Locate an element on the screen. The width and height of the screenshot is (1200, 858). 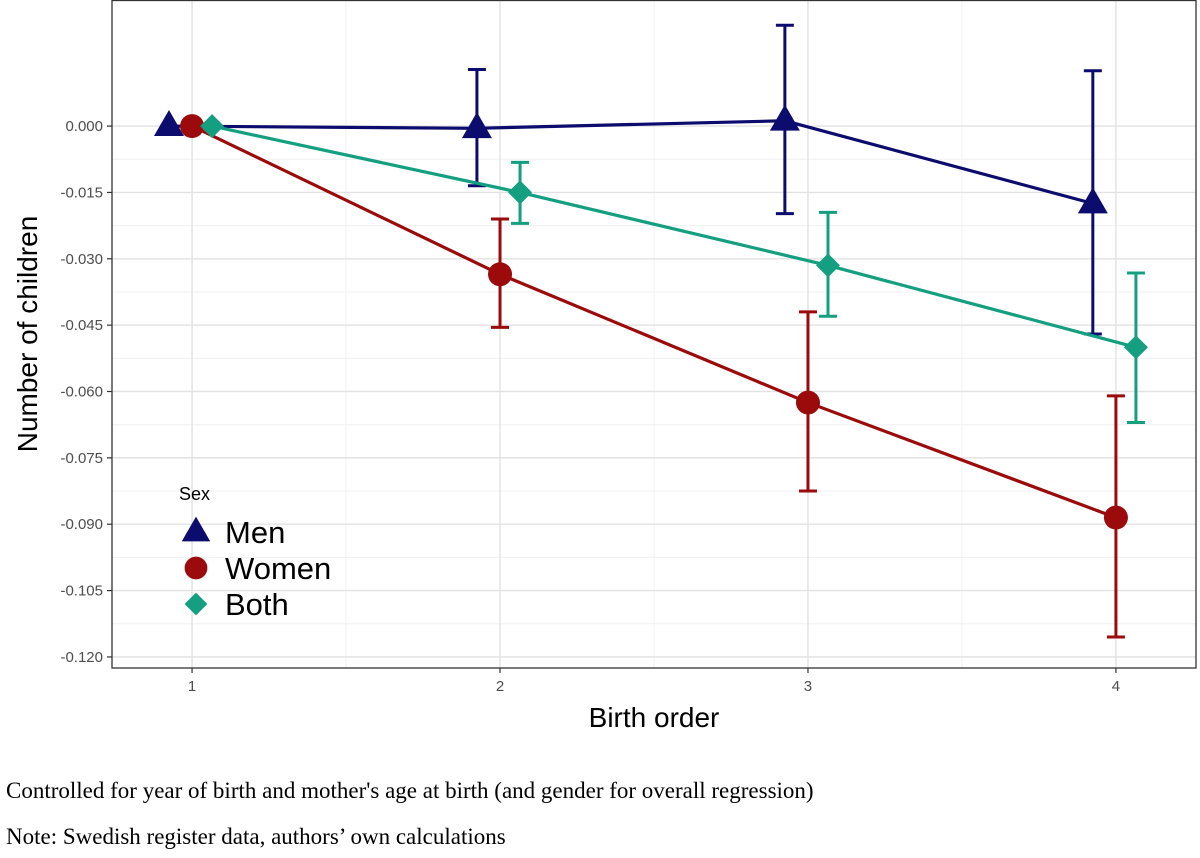
y-tick-label: -0.030 is located at coordinates (81, 259).